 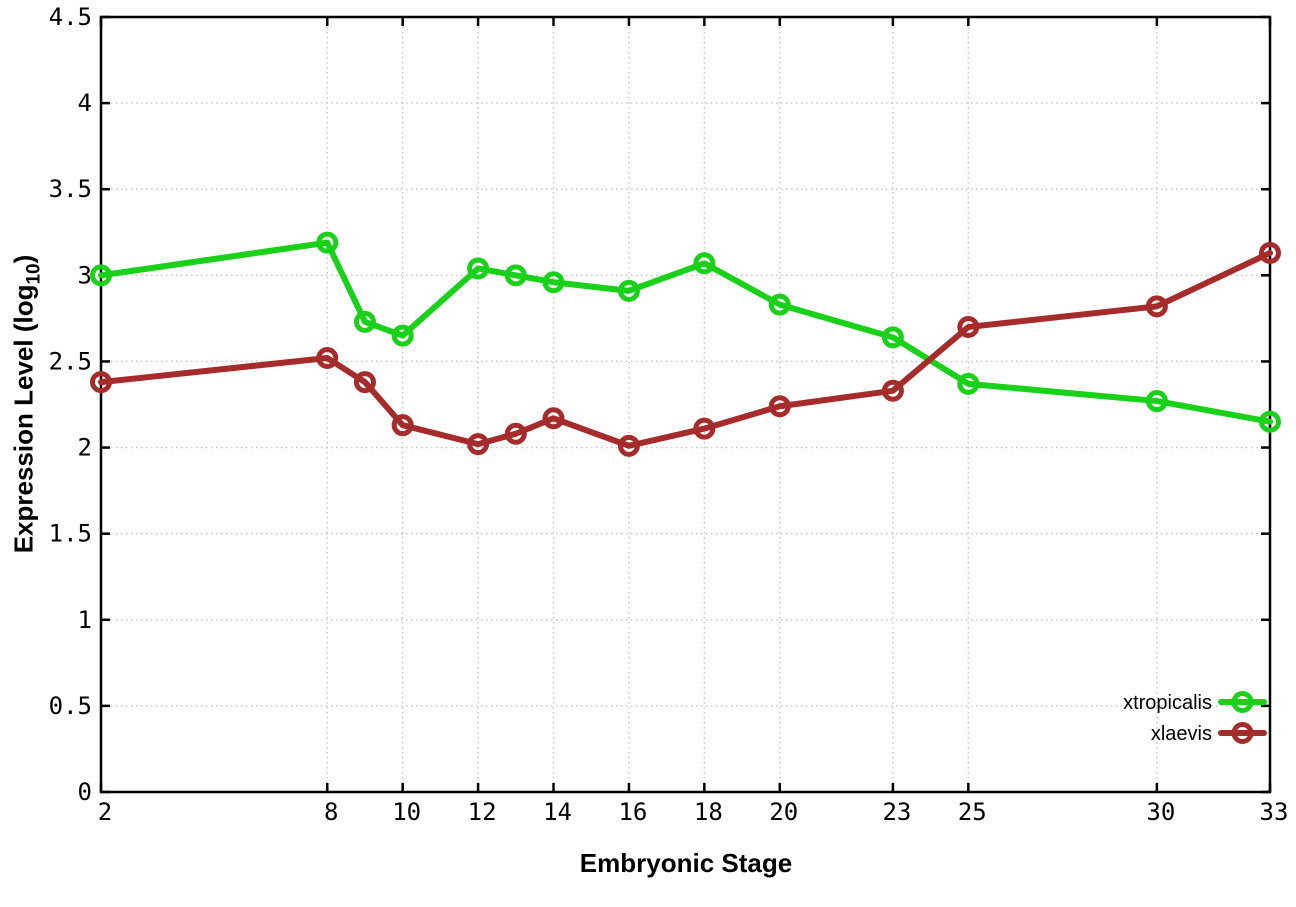 What do you see at coordinates (85, 620) in the screenshot?
I see `y-tick-label: 1` at bounding box center [85, 620].